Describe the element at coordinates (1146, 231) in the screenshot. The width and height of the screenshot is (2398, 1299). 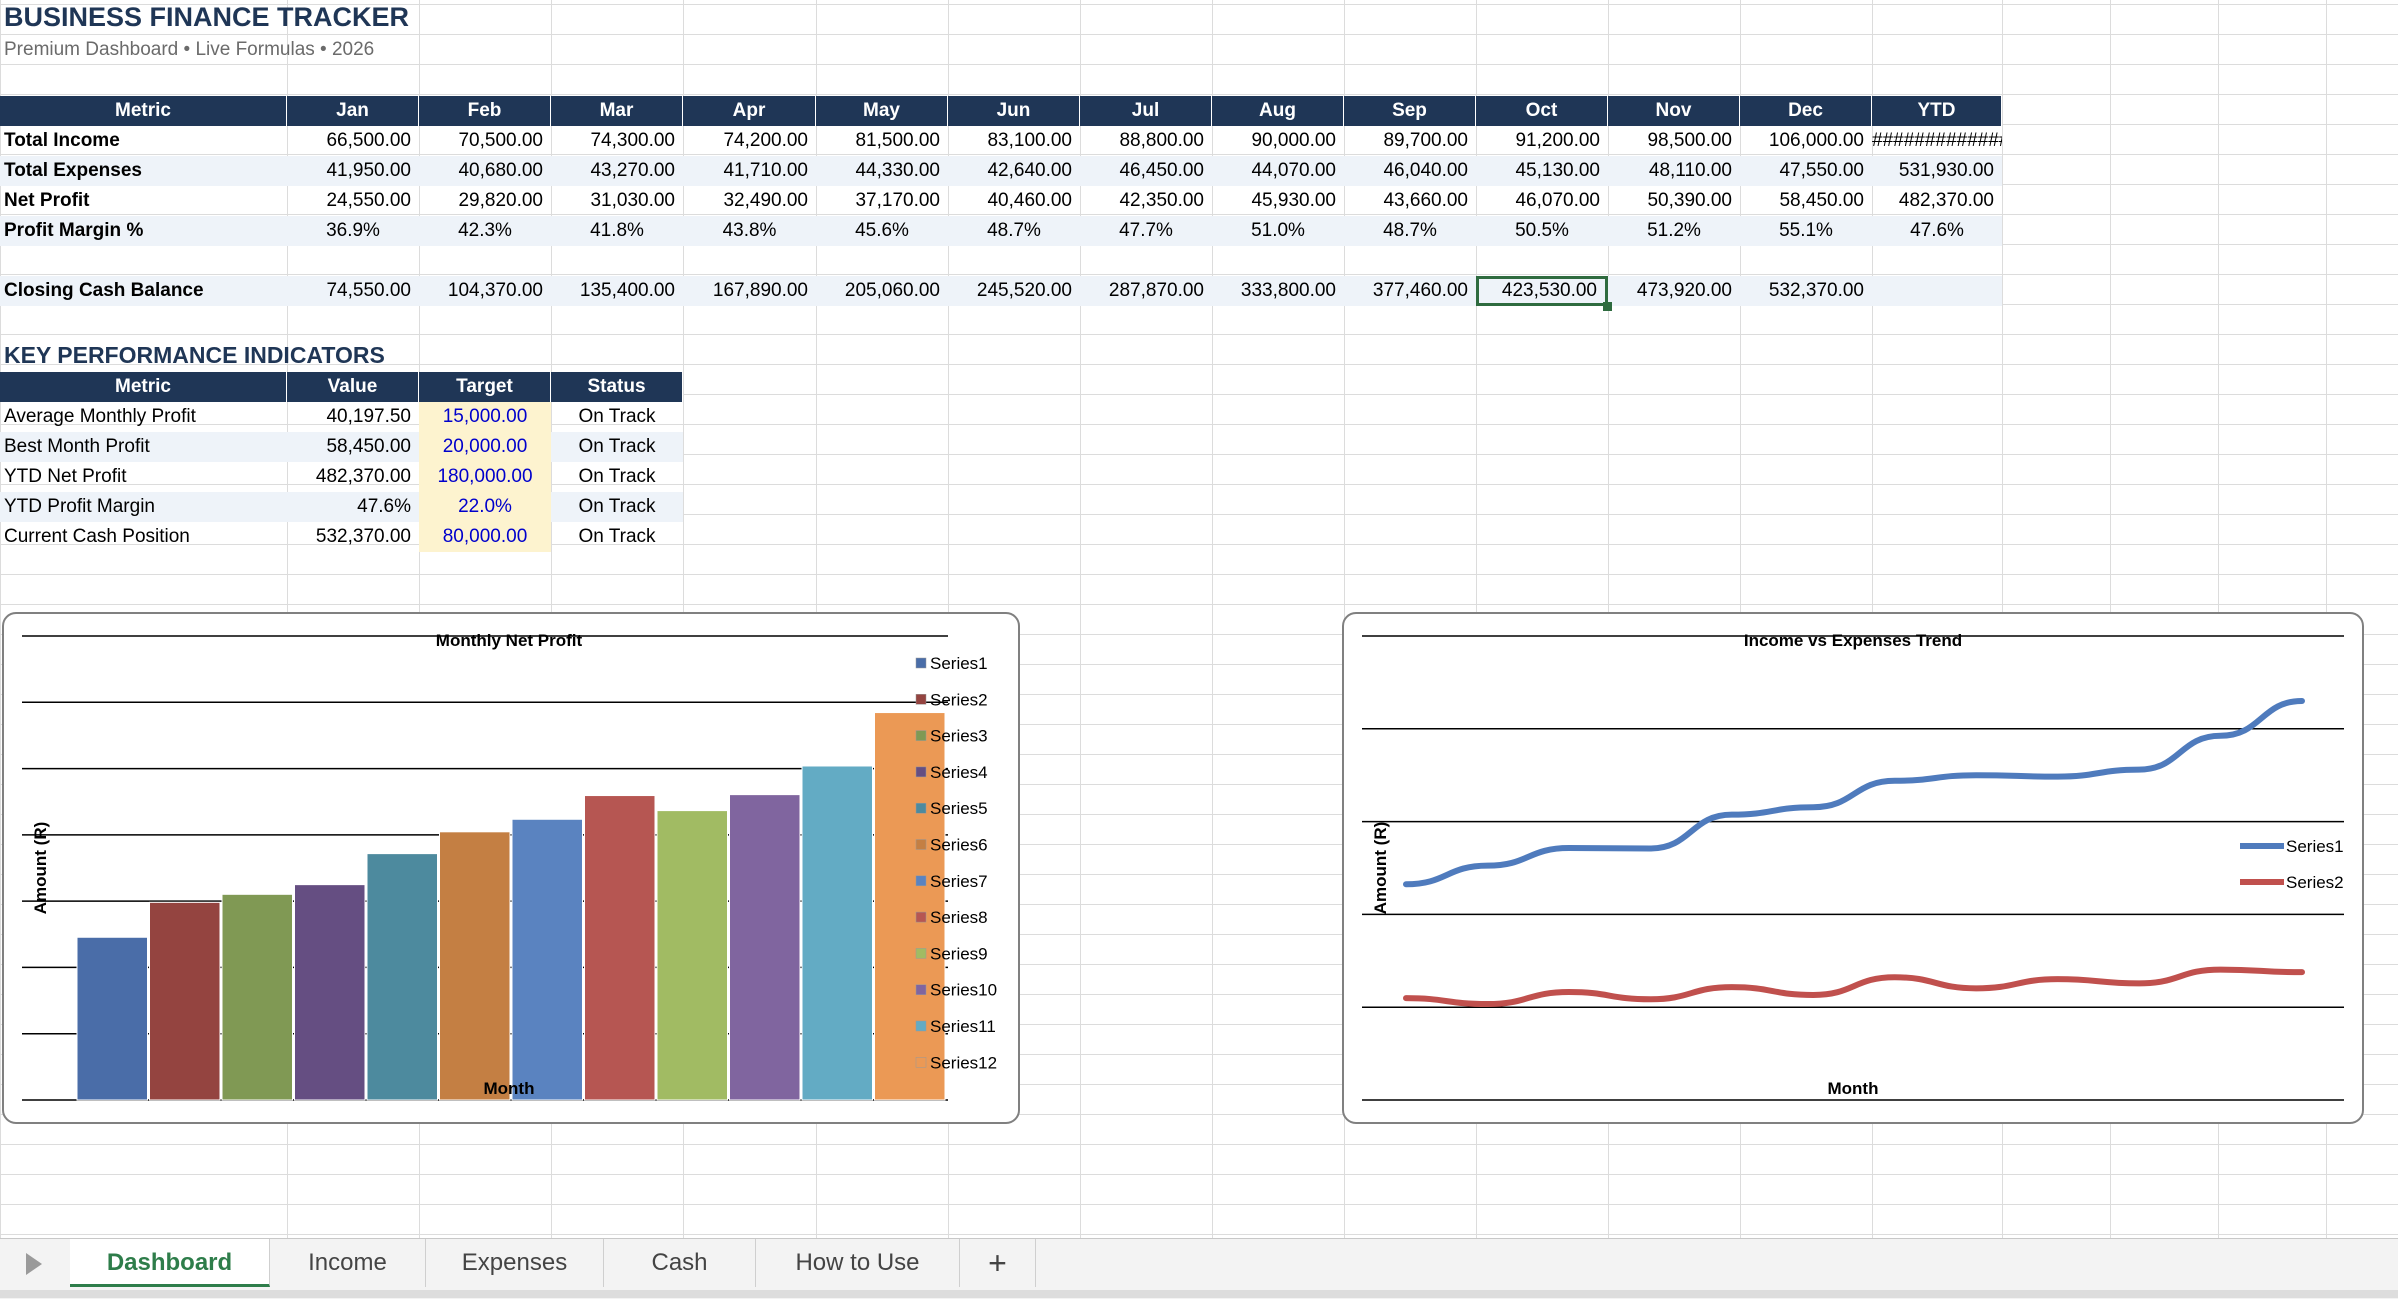
I see `summary-value-cell: 47.7%` at that location.